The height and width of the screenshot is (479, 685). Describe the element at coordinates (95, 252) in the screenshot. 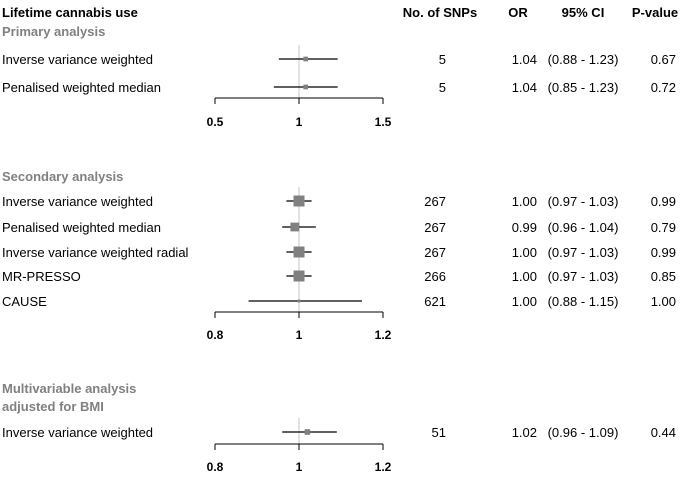

I see `method-label: Inverse variance weighted radial` at that location.